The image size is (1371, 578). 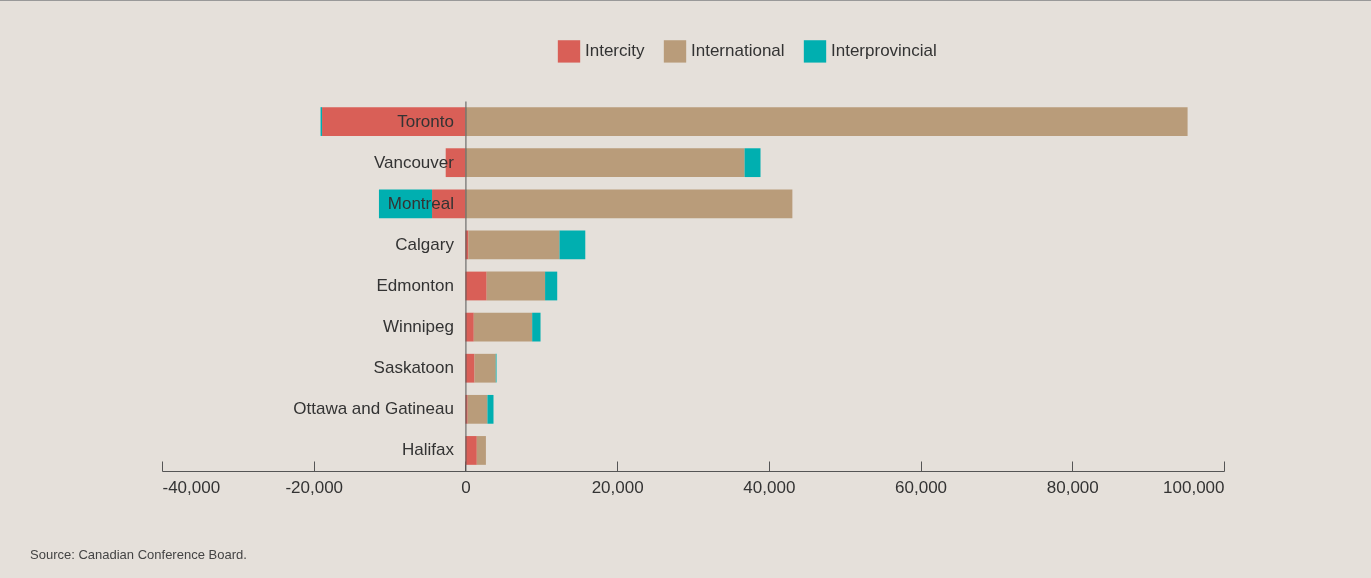 What do you see at coordinates (191, 487) in the screenshot?
I see `x-tick-label: -40,000` at bounding box center [191, 487].